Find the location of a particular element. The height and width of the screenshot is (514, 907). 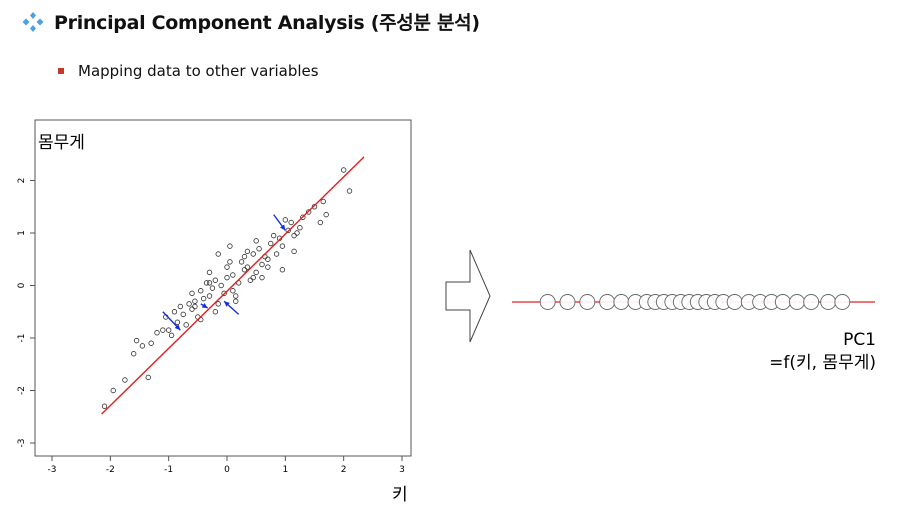

projection-arrows is located at coordinates (224, 272).